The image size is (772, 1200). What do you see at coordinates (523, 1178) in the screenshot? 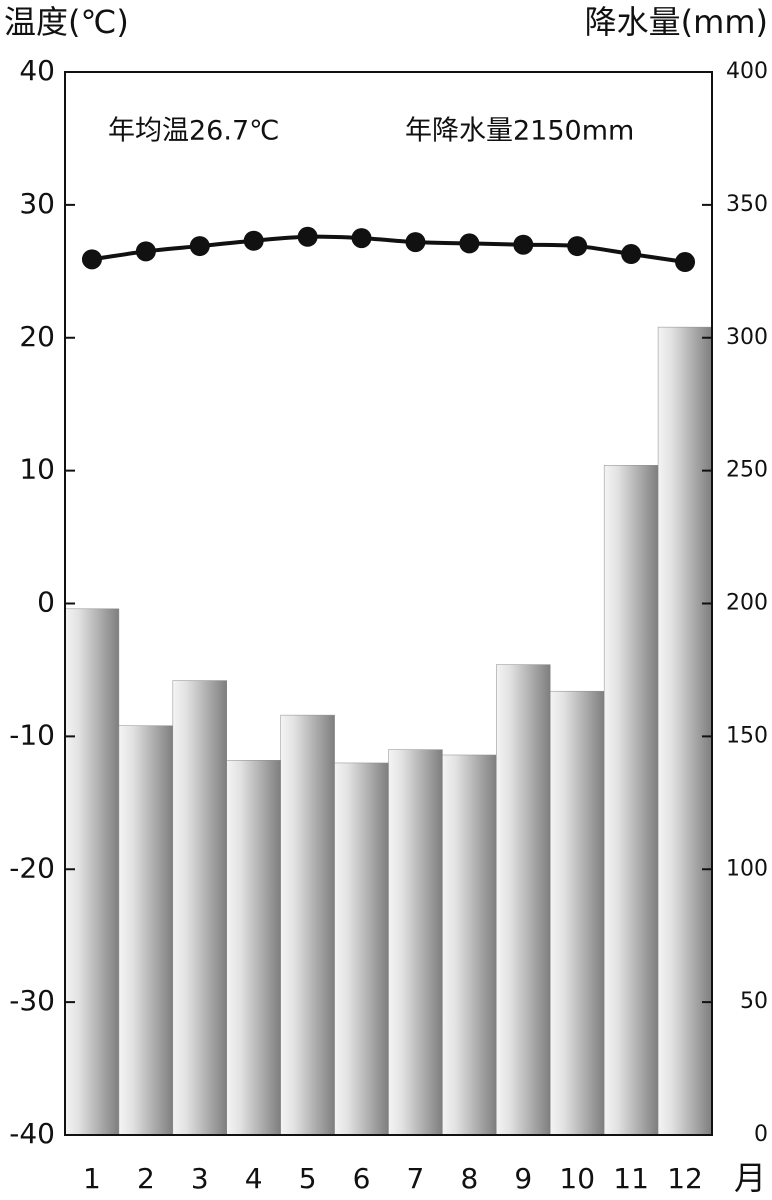
I see `x-tick-label: 9` at bounding box center [523, 1178].